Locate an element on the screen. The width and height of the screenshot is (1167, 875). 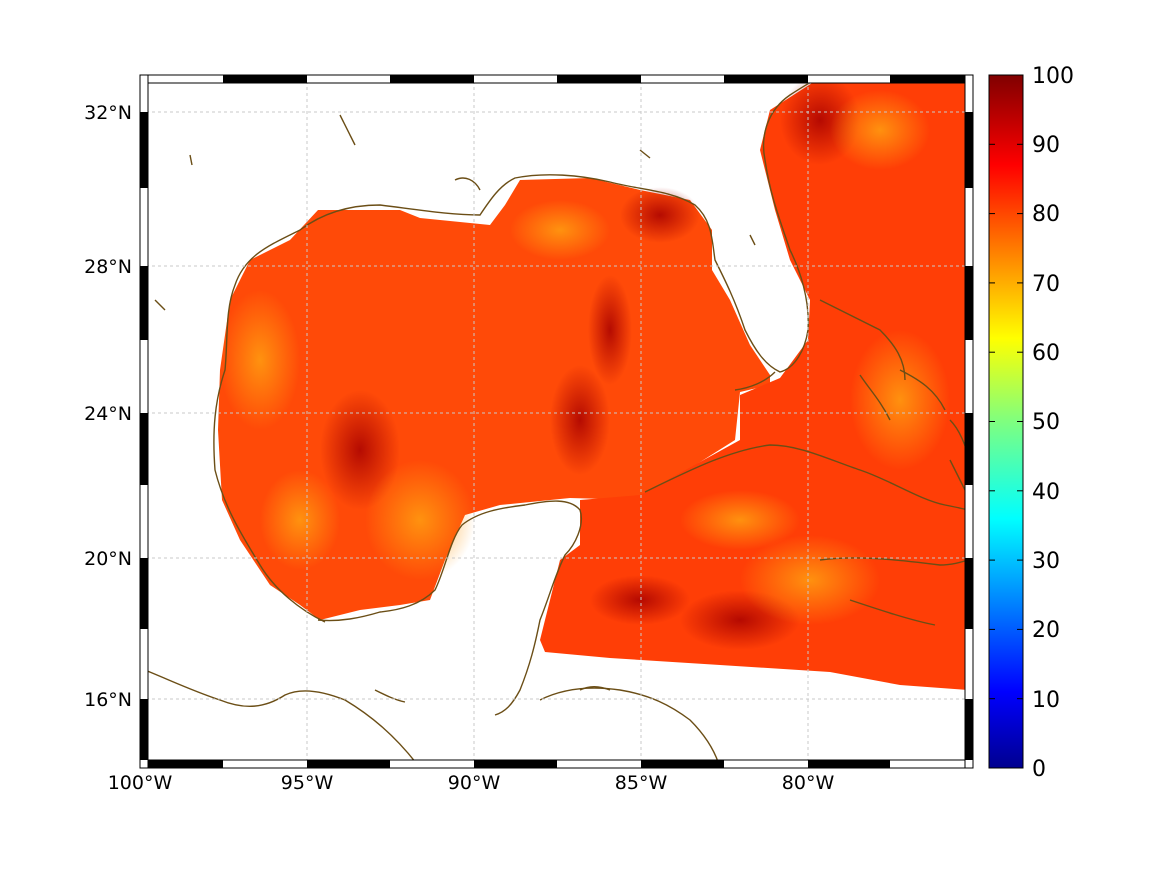
y-tick-label: 16°N is located at coordinates (108, 700).